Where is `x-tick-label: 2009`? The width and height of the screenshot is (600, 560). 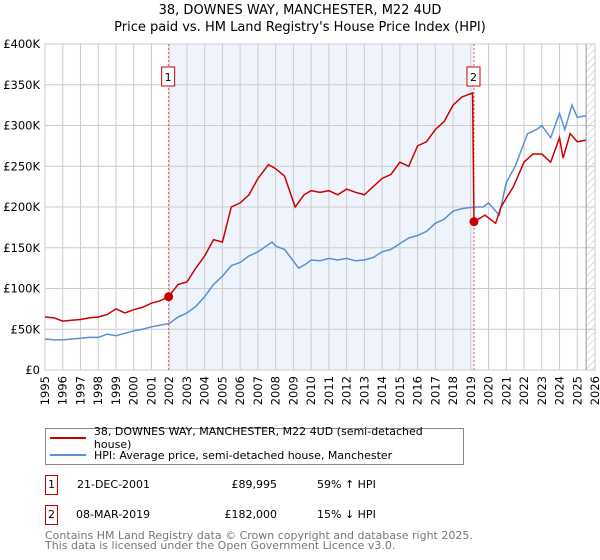
x-tick-label: 2009 is located at coordinates (293, 390).